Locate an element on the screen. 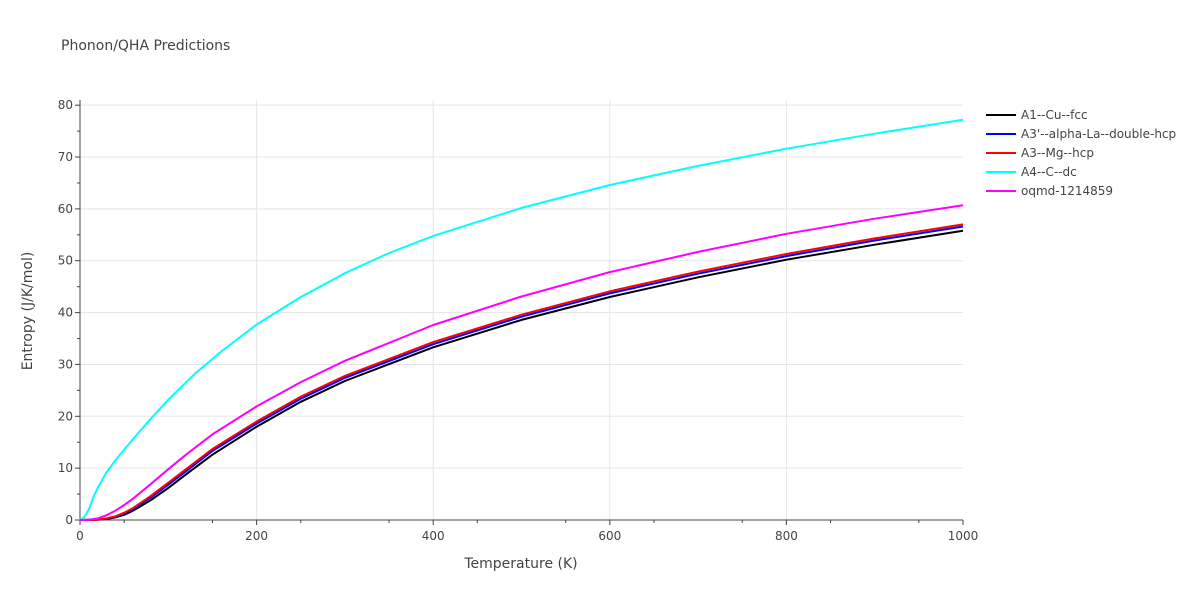 This screenshot has width=1200, height=600. legend-item: A3--Mg--hcp is located at coordinates (1040, 153).